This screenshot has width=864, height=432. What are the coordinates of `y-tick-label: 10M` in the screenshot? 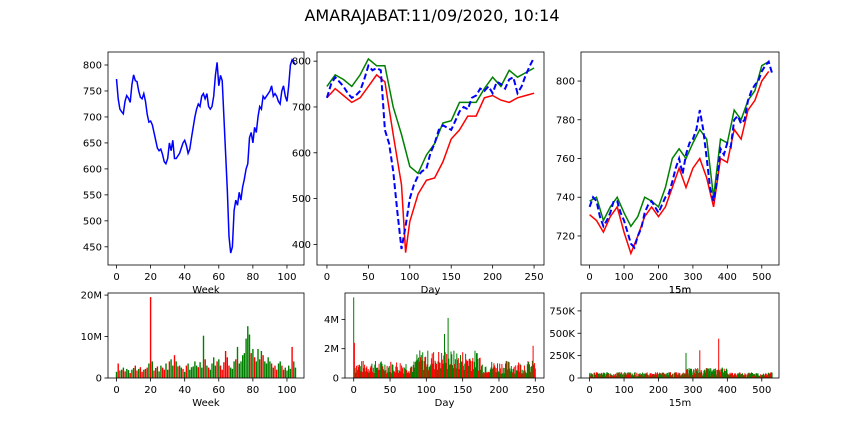 It's located at (91, 337).